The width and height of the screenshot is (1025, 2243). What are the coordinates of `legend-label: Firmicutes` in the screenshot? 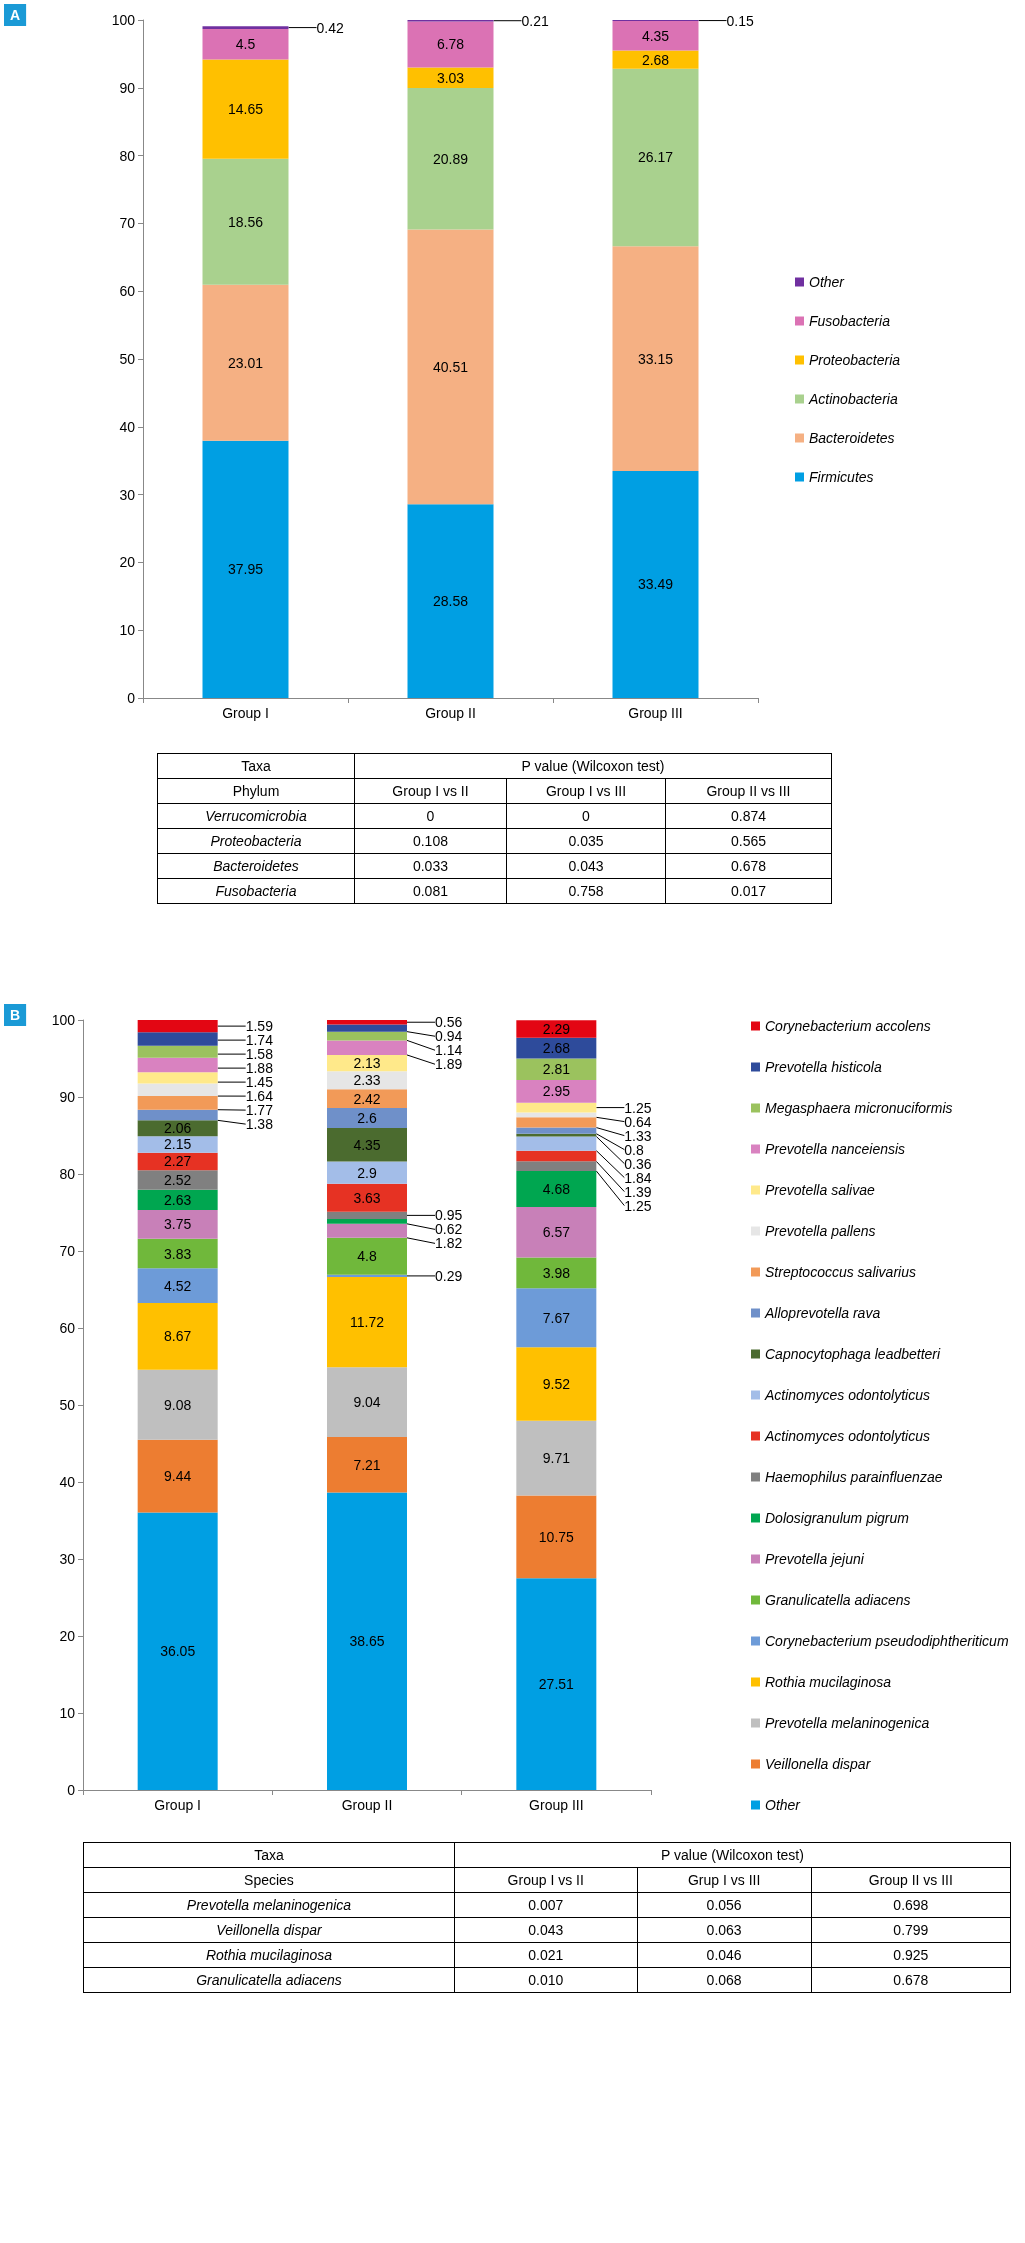 It's located at (841, 477).